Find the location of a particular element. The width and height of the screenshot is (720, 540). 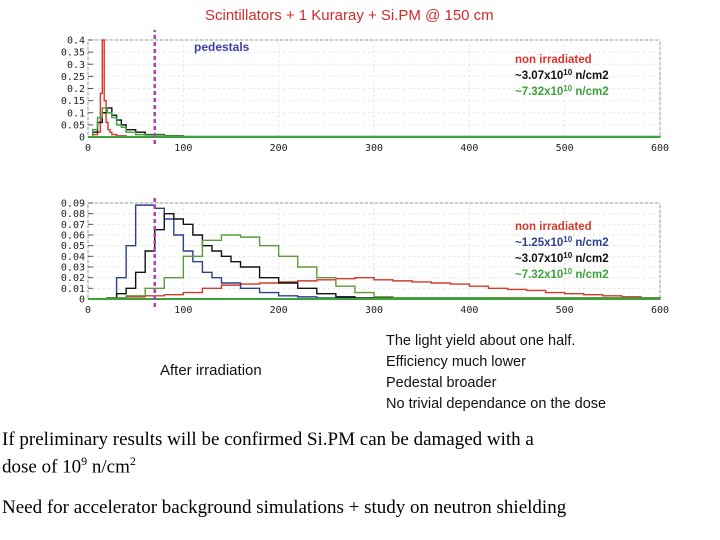

dose-unit-exponent: 2 is located at coordinates (132, 461).